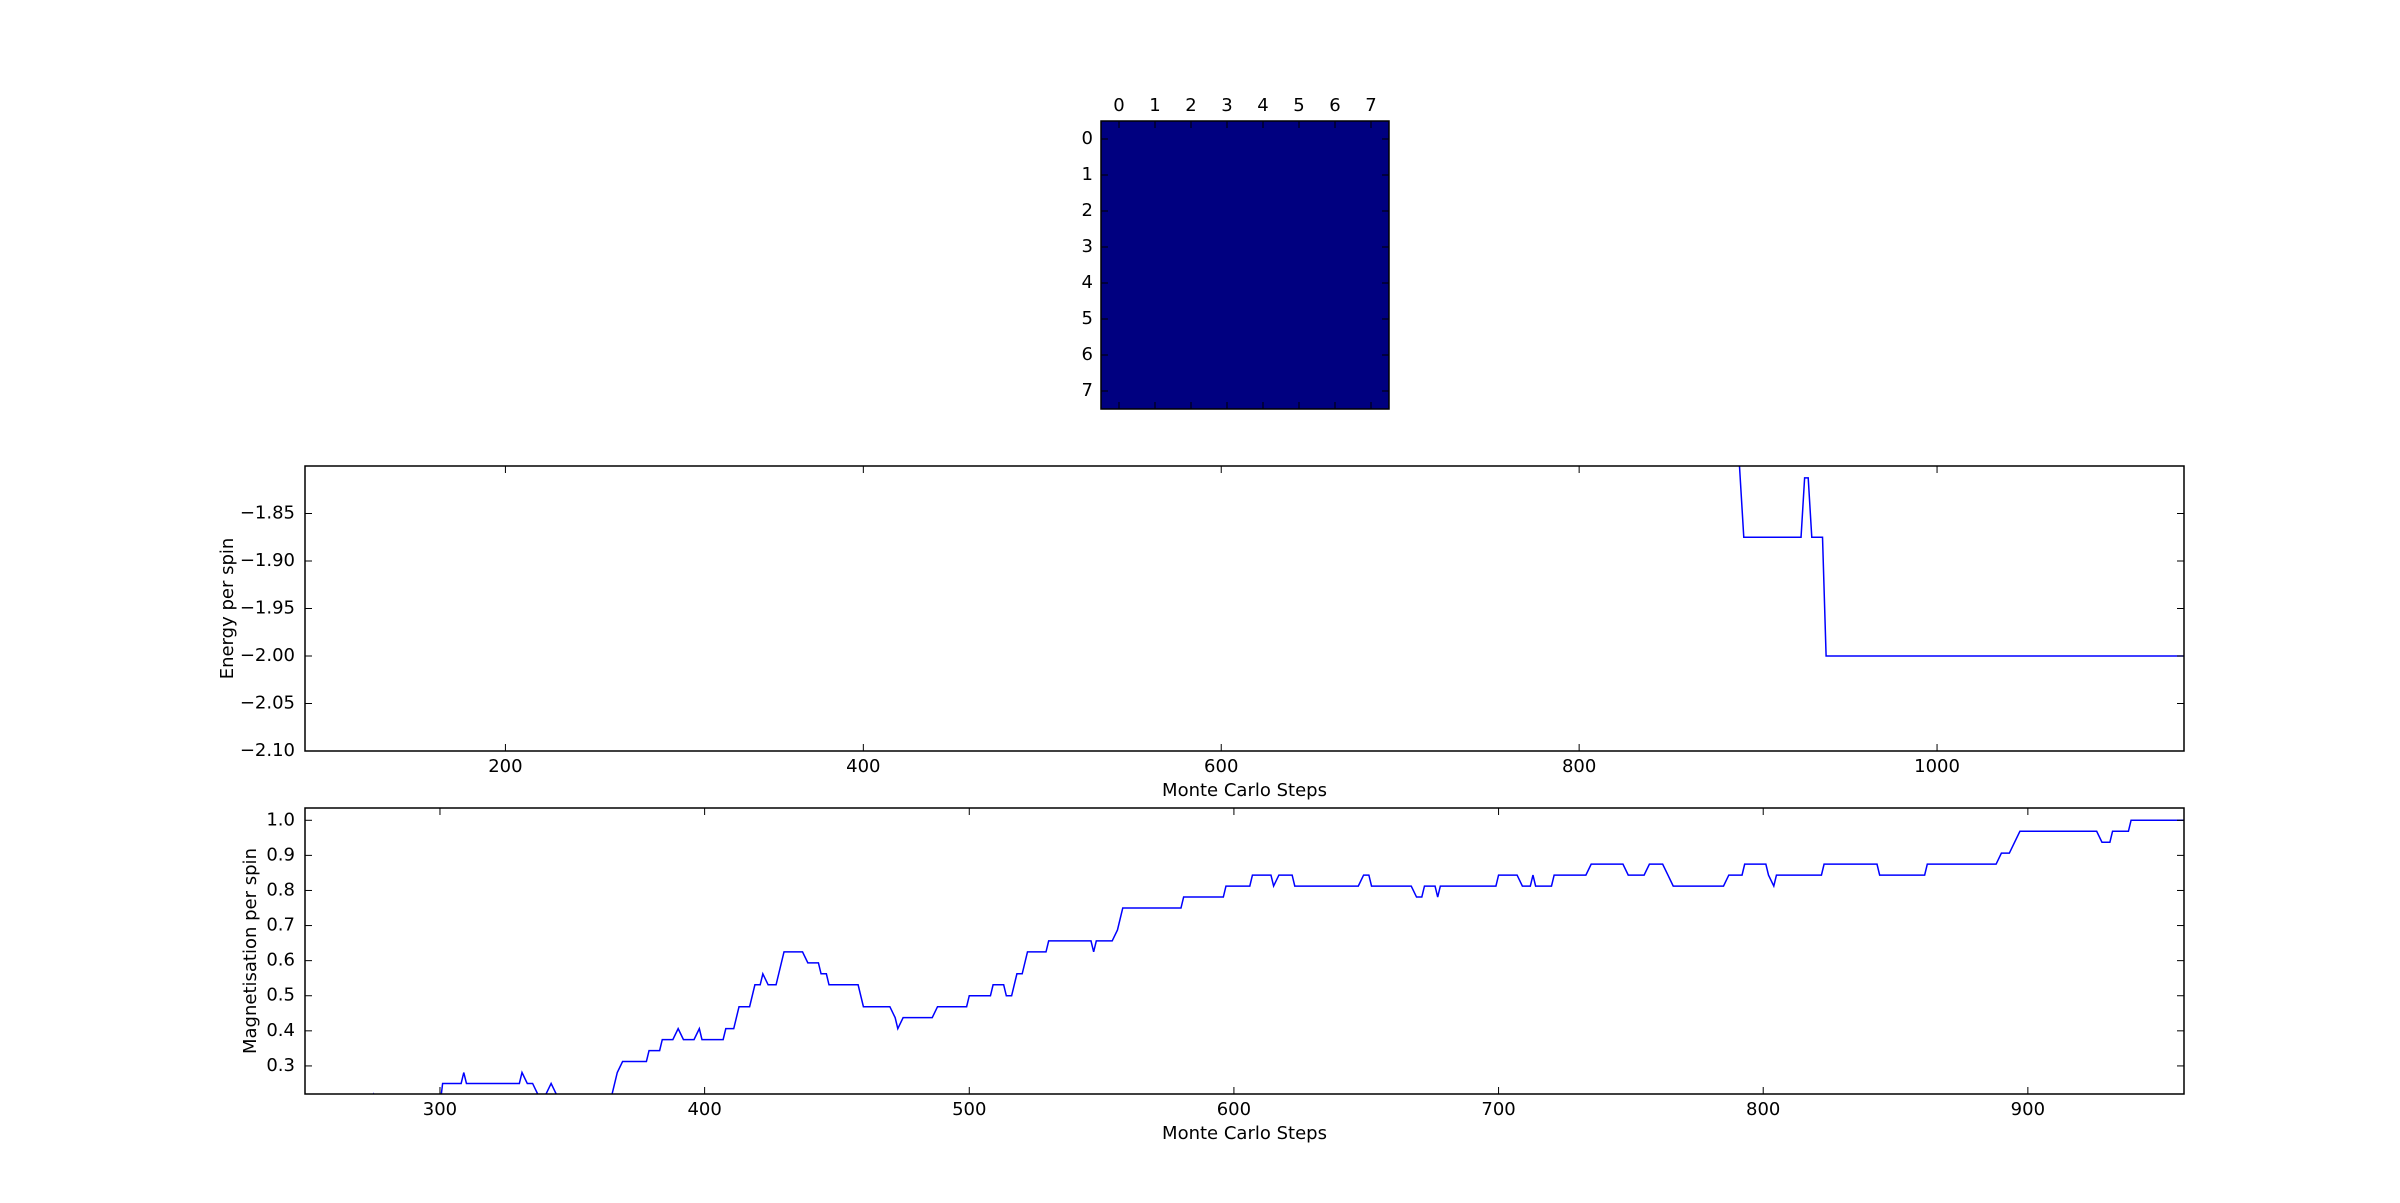 This screenshot has height=1203, width=2400. Describe the element at coordinates (267, 560) in the screenshot. I see `y-tick-label: −1.90` at that location.